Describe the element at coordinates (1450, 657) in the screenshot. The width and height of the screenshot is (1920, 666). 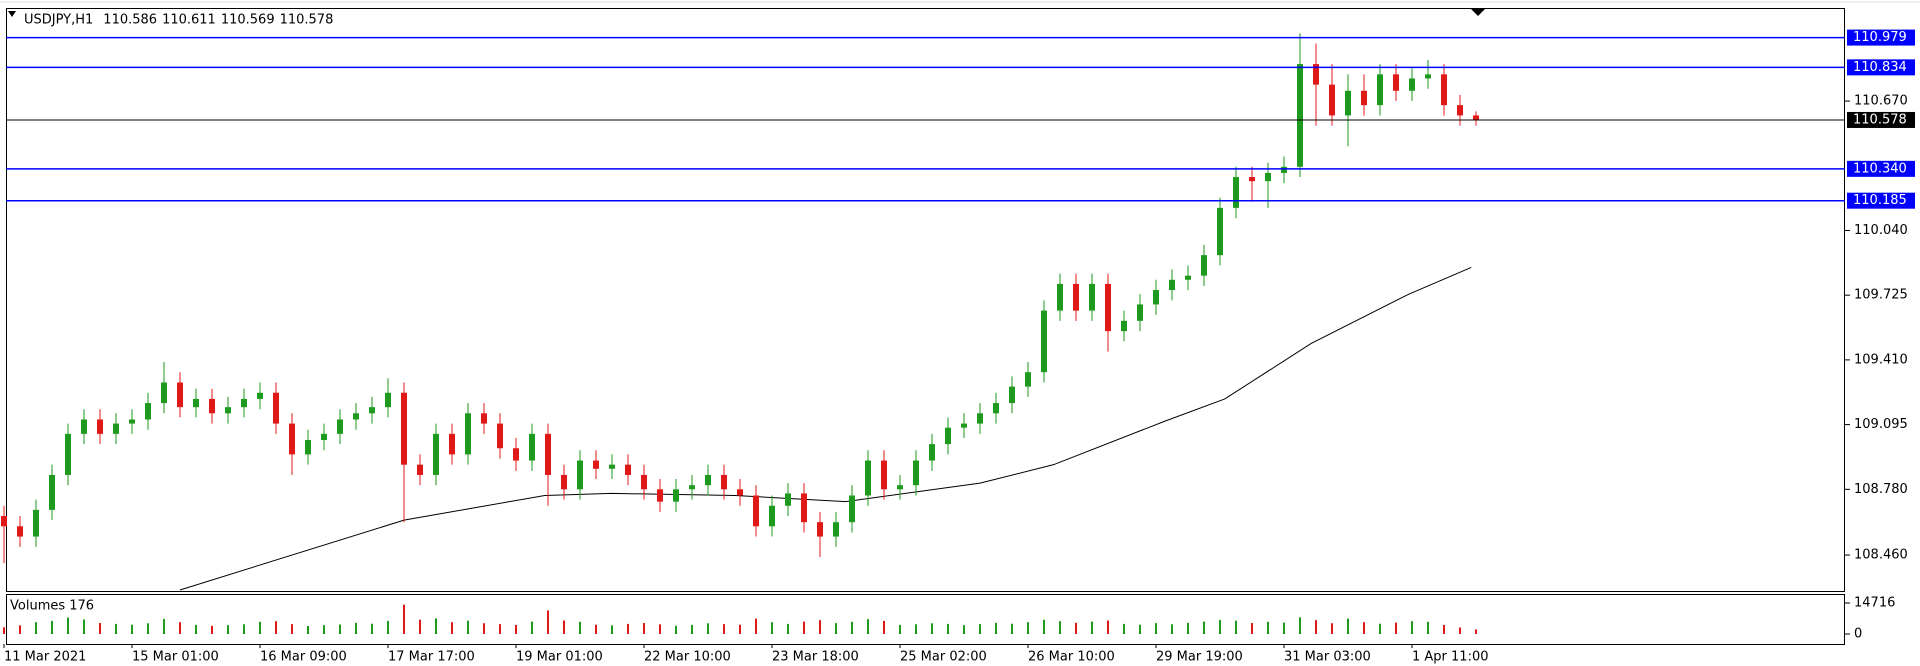
I see `x-tick-label: 1 Apr 11:00` at that location.